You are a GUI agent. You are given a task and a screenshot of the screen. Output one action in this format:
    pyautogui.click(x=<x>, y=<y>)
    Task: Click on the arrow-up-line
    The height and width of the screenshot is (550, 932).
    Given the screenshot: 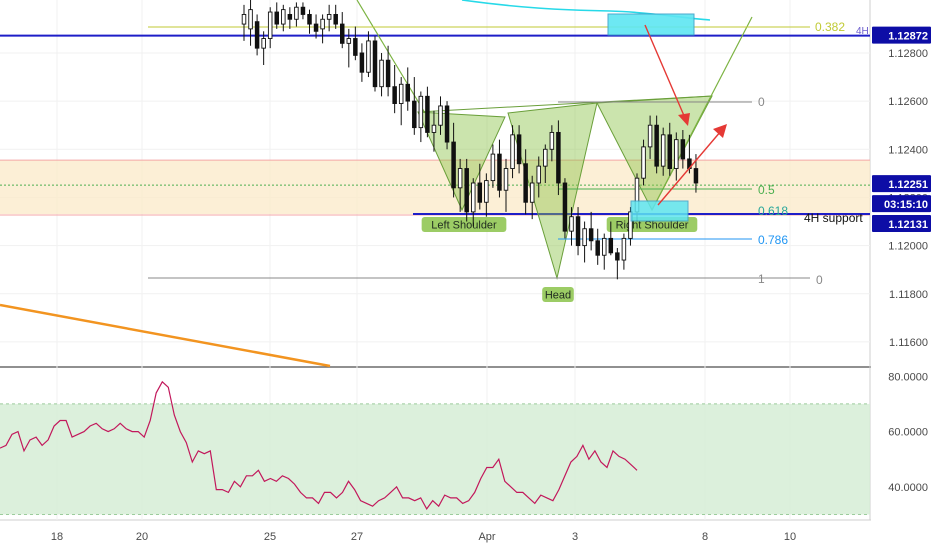 What is the action you would take?
    pyautogui.click(x=689, y=168)
    